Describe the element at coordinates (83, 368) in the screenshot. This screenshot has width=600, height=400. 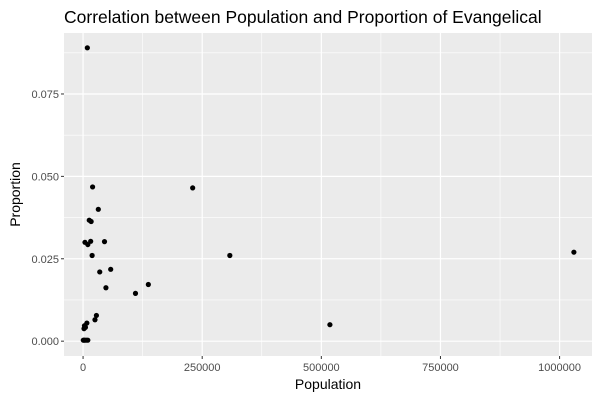
I see `x-tick-label: 0` at that location.